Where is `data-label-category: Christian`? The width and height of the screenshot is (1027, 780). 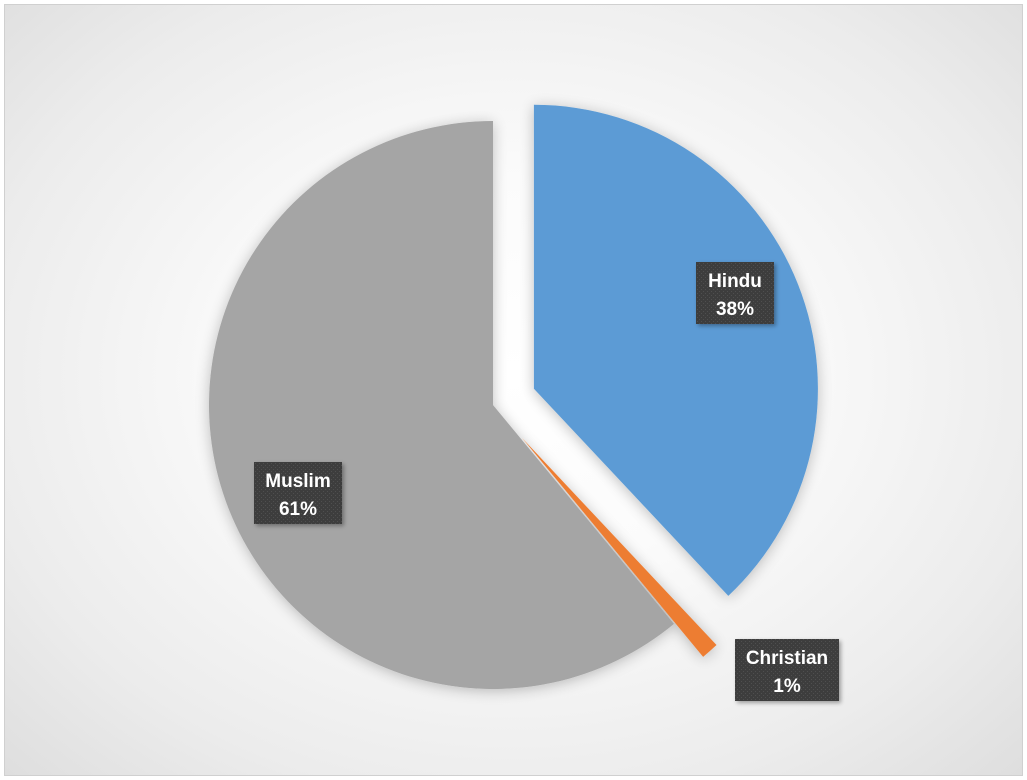
data-label-category: Christian is located at coordinates (787, 658).